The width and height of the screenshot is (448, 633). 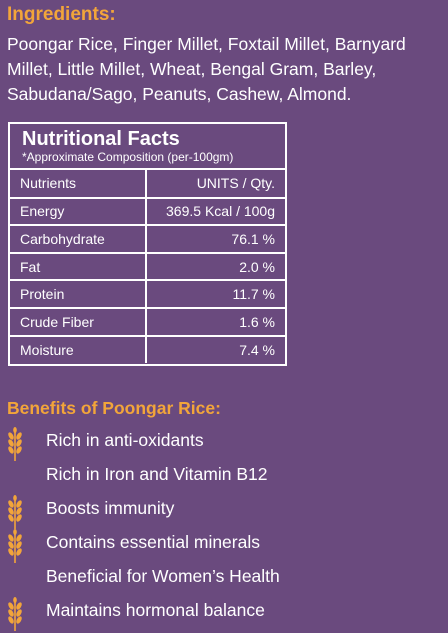 I want to click on nutrient-value: 11.7 %, so click(x=215, y=294).